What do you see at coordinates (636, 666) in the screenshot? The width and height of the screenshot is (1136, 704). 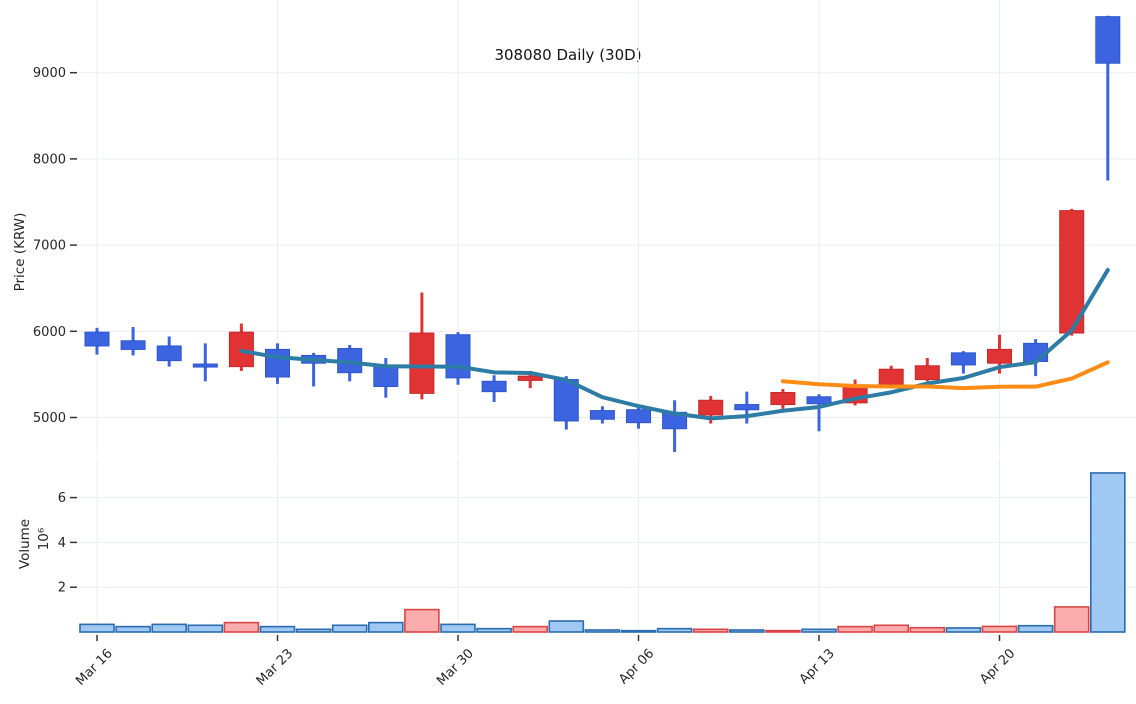 I see `x-tick-label: Apr 06` at bounding box center [636, 666].